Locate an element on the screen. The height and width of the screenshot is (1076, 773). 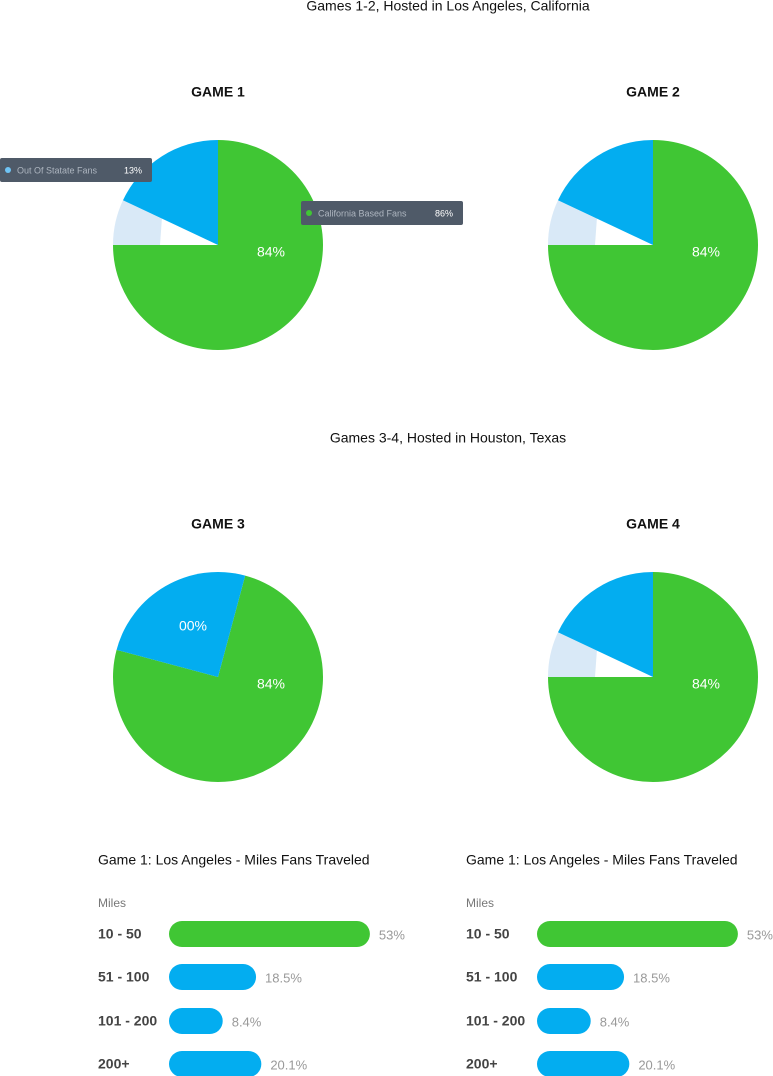
pie-label: 00% is located at coordinates (193, 626).